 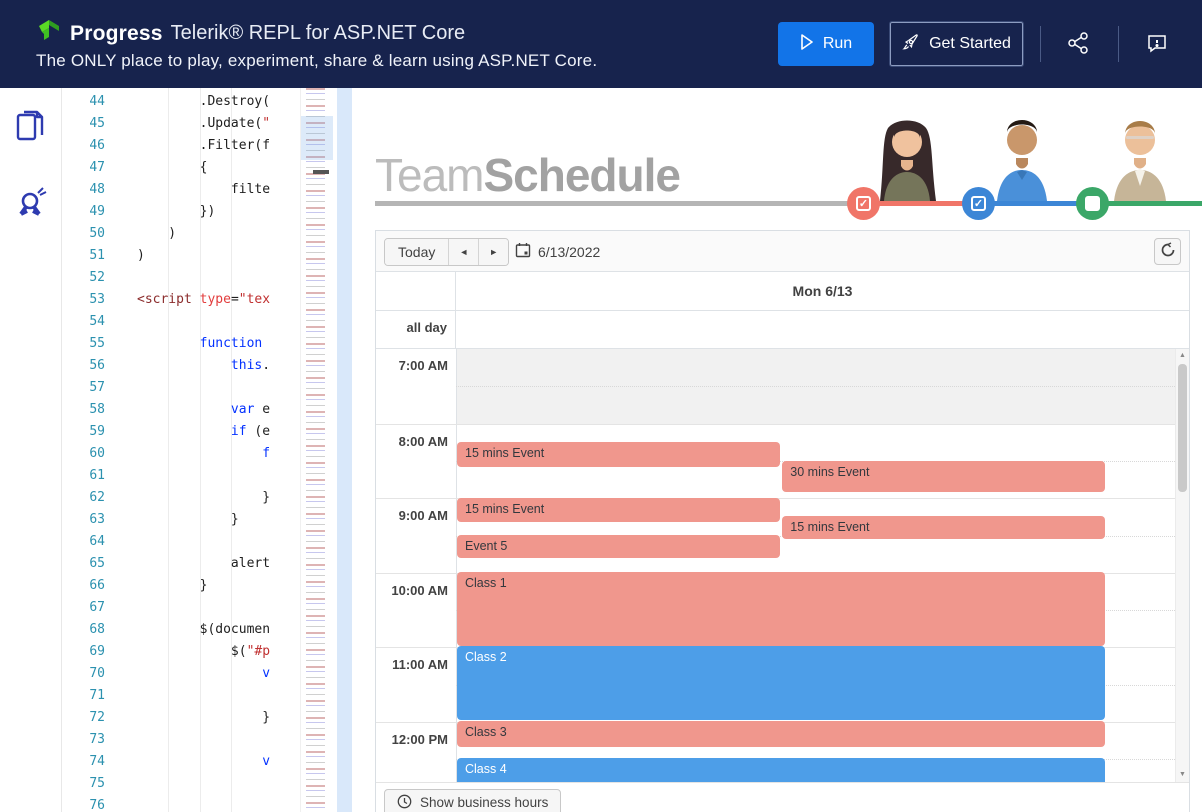 I want to click on resource-checkbox-blue: ✓, so click(x=978, y=203).